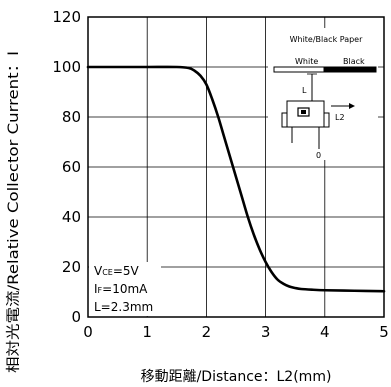 Image resolution: width=391 pixels, height=387 pixels. I want to click on y-tick-label: 120, so click(66, 17).